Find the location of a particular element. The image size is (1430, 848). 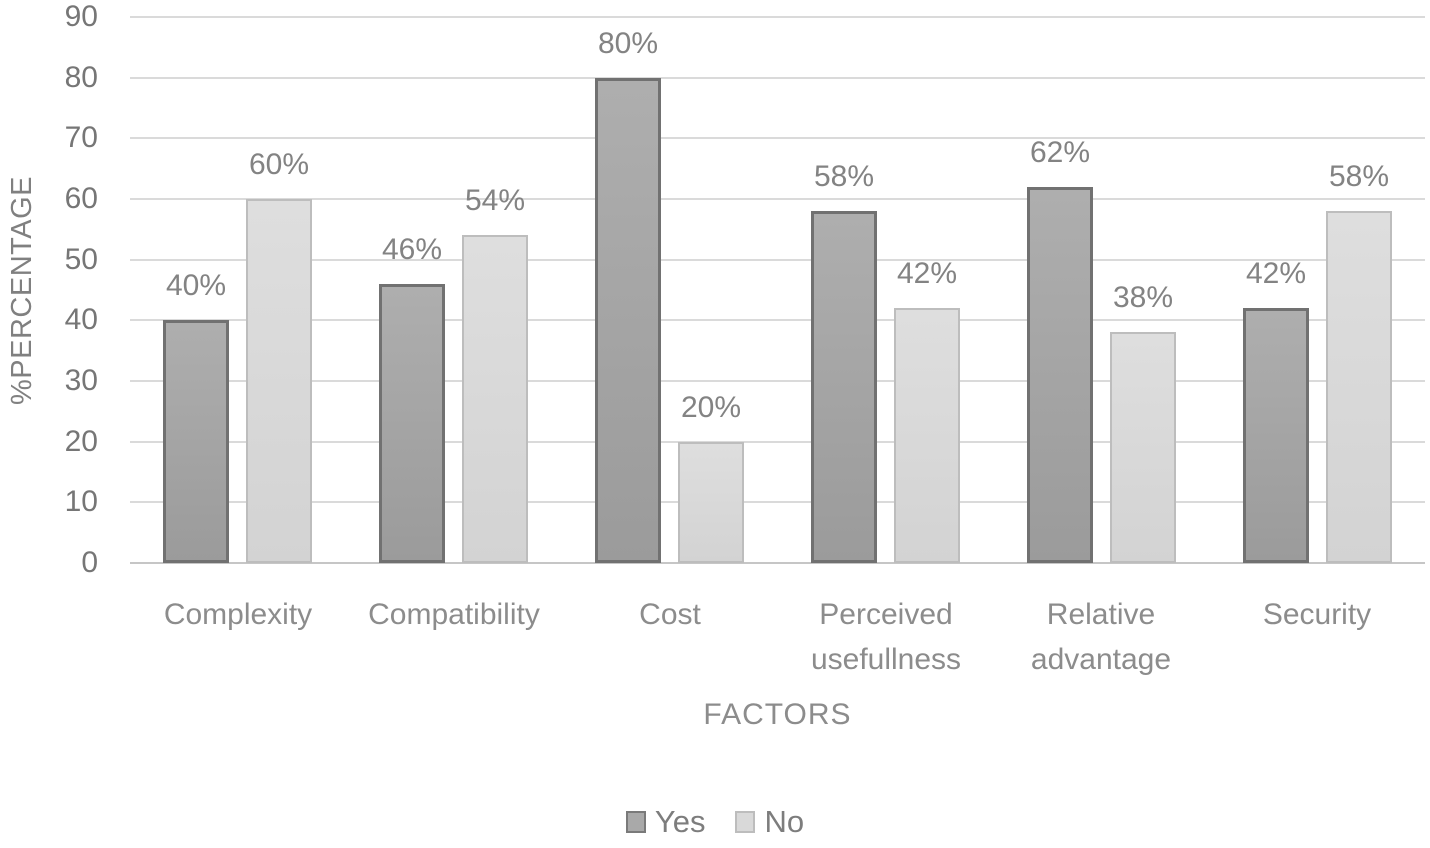

bar-no-relative is located at coordinates (1143, 447).